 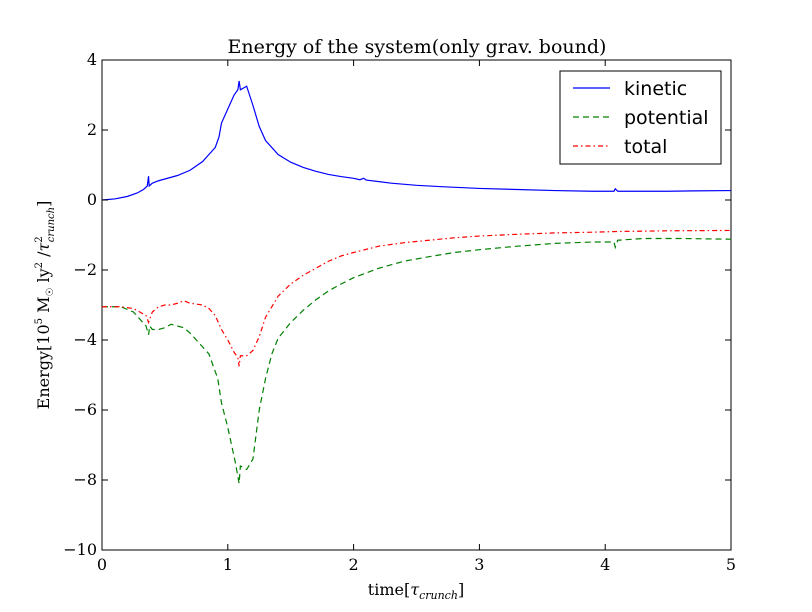 I want to click on x-tick-label: 3, so click(x=479, y=564).